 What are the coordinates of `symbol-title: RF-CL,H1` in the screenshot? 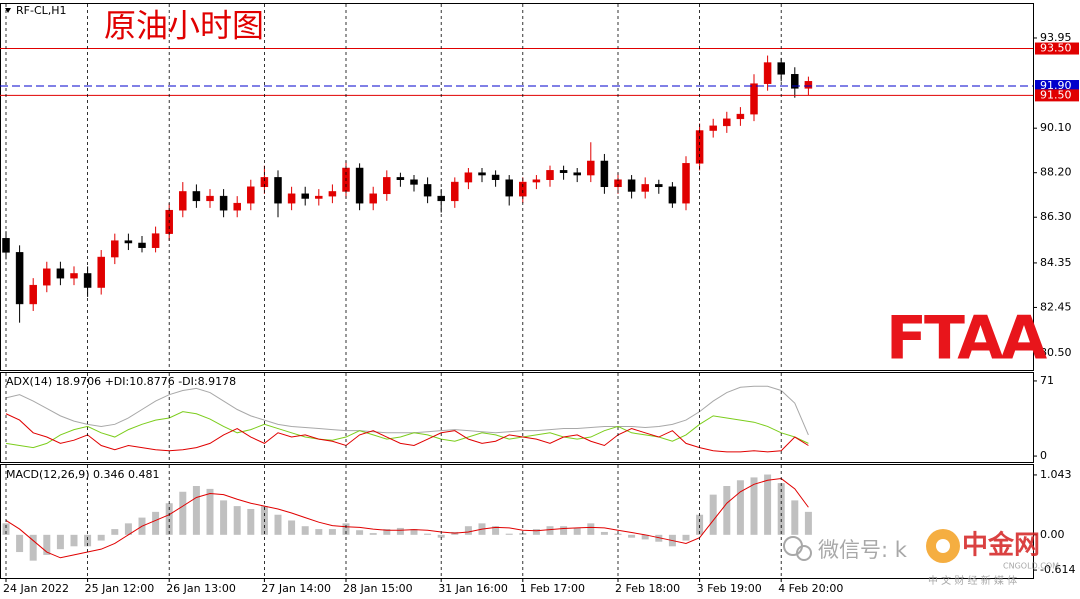 It's located at (41, 10).